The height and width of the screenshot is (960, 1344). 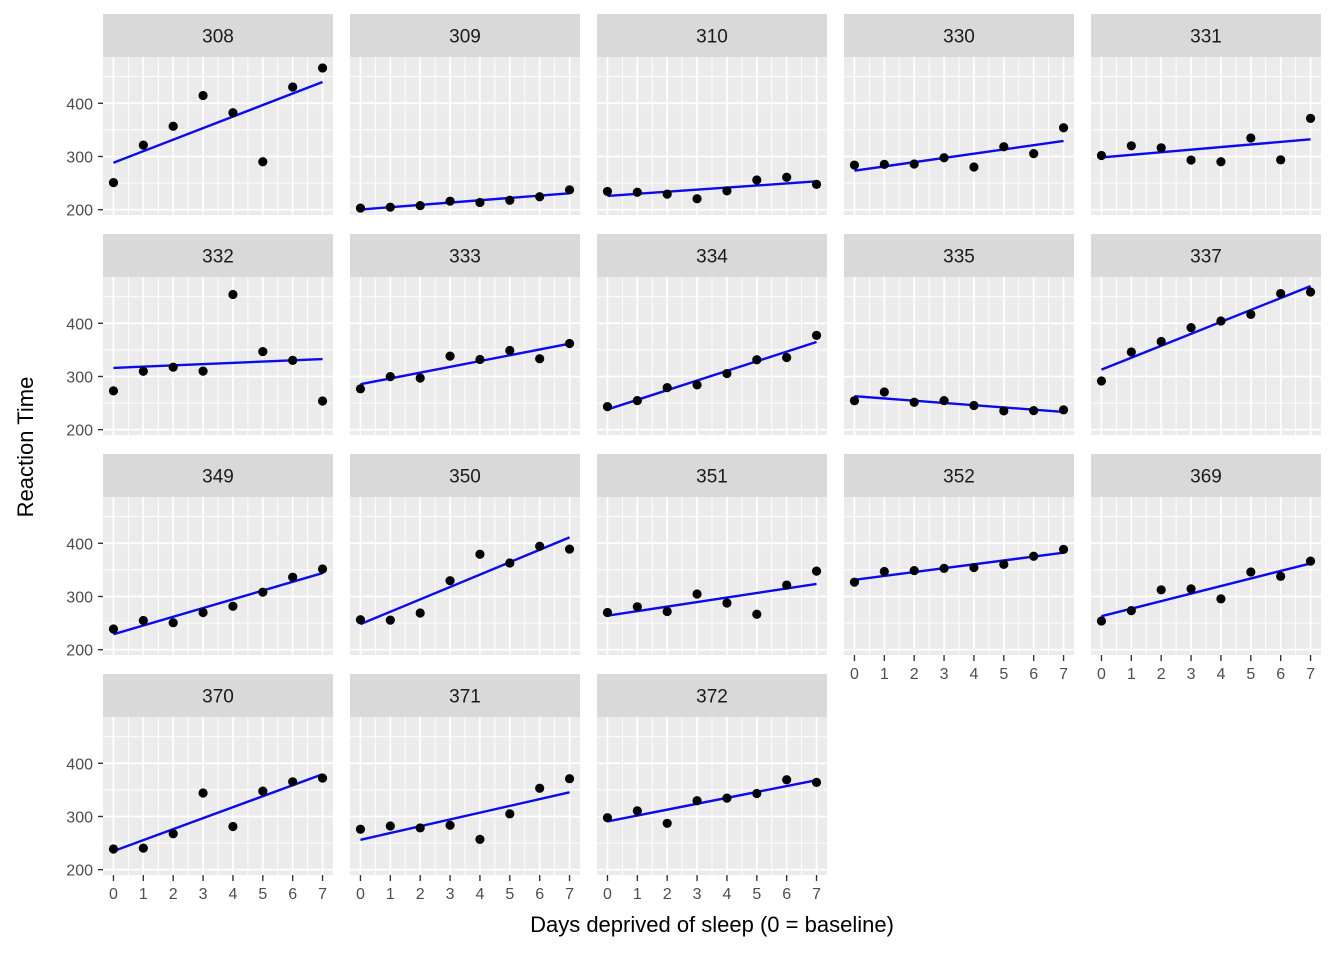 I want to click on facet-strip-label: 332, so click(x=218, y=257).